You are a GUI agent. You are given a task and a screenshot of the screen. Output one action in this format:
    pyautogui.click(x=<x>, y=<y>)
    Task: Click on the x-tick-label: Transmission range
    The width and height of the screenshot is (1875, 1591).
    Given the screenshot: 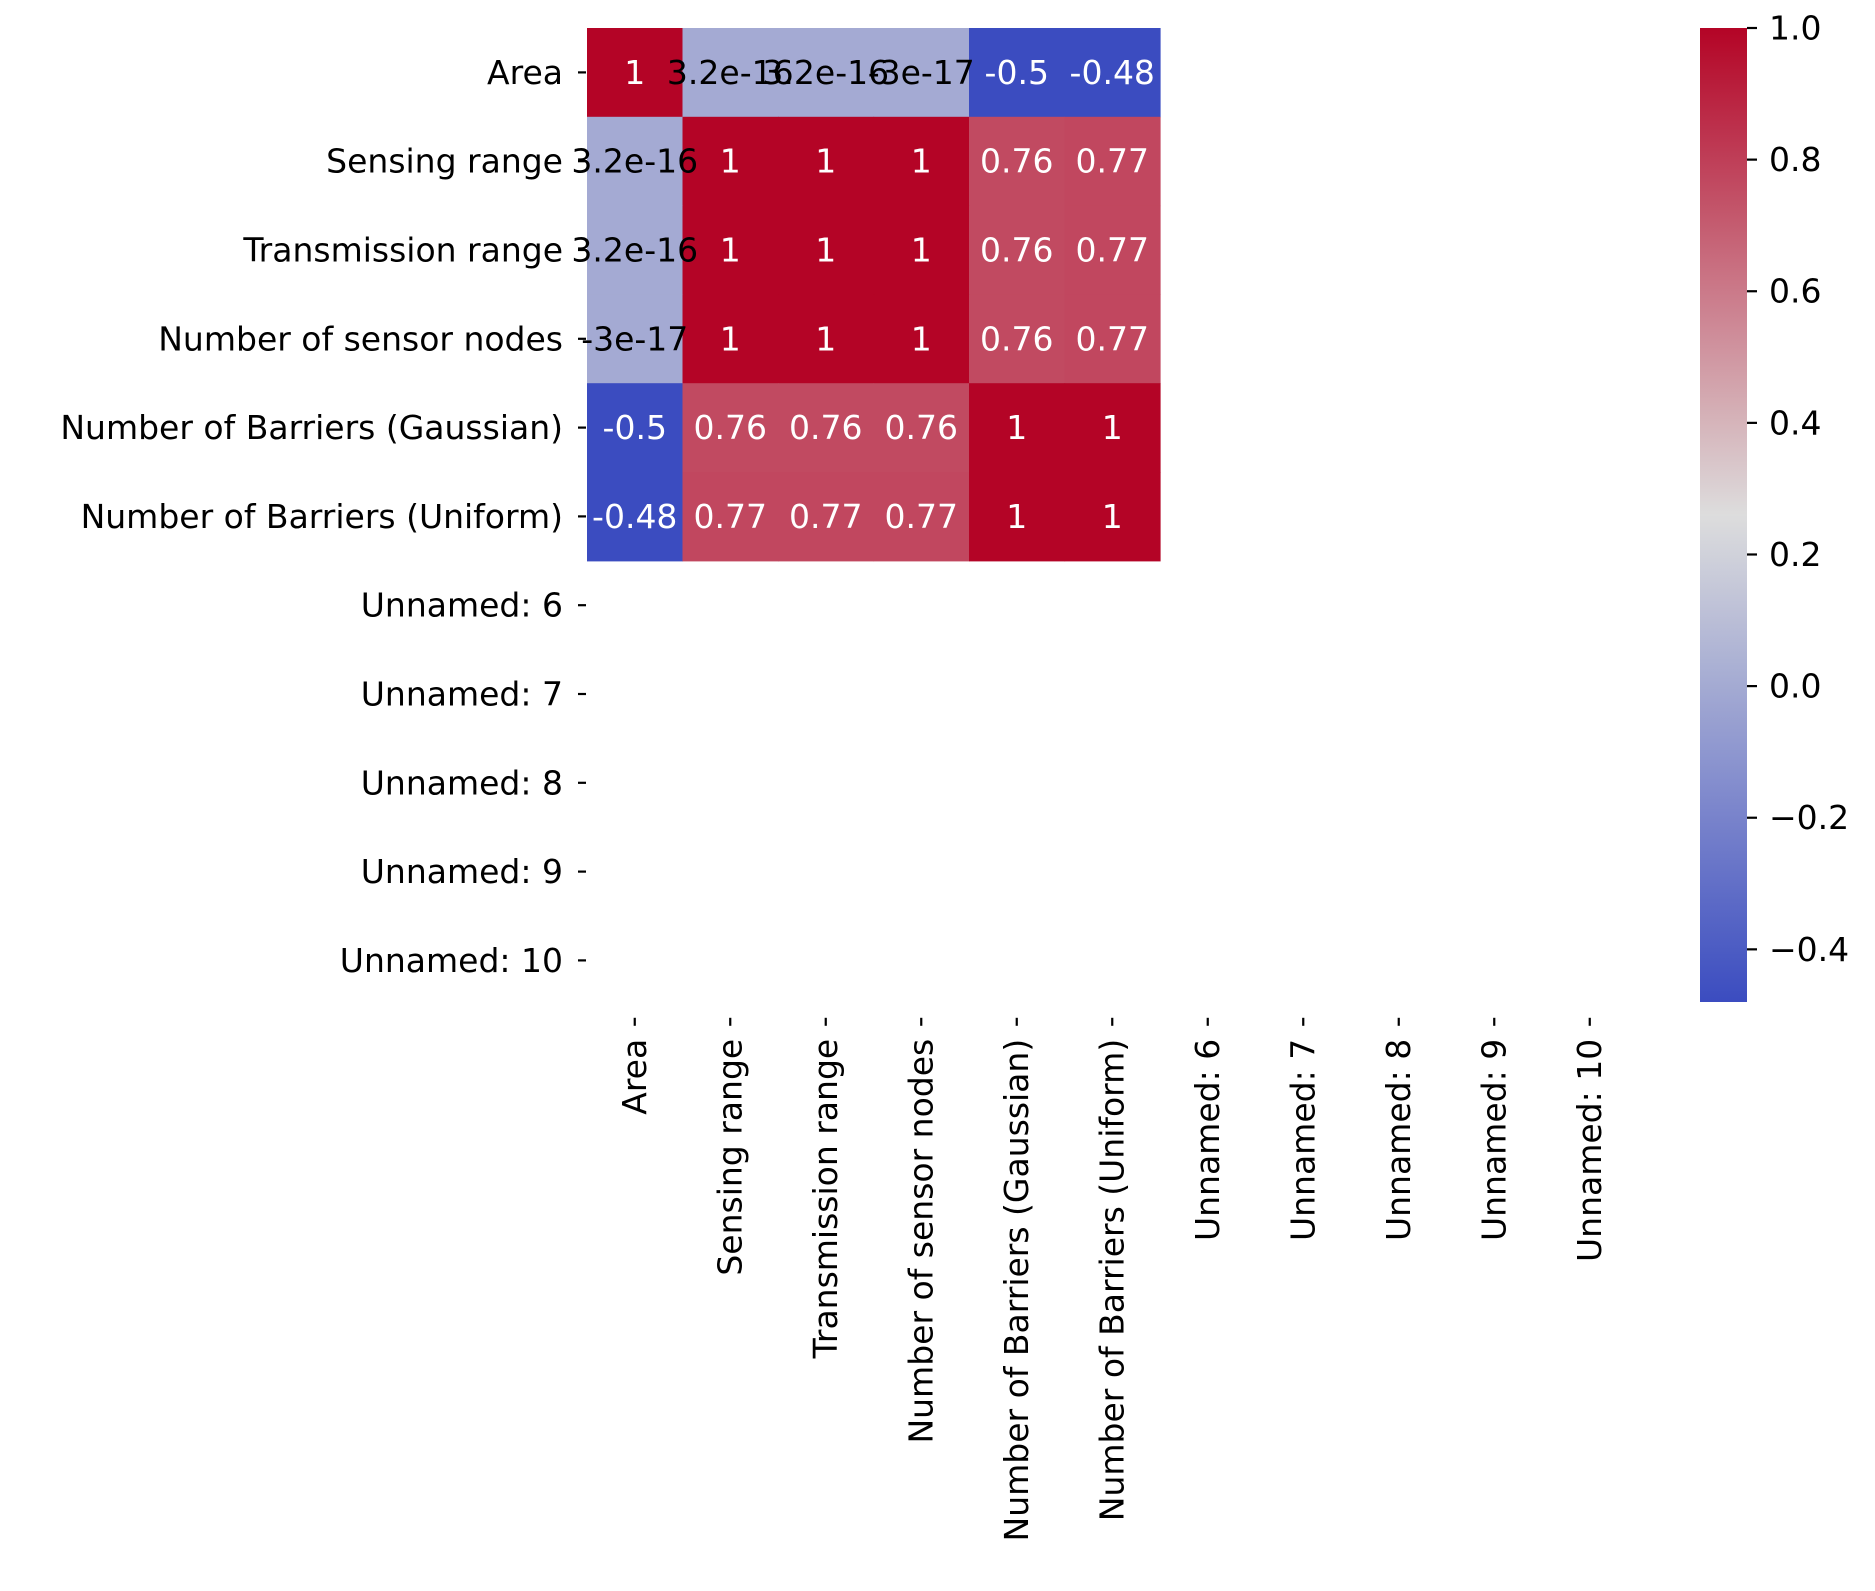 What is the action you would take?
    pyautogui.click(x=825, y=1199)
    